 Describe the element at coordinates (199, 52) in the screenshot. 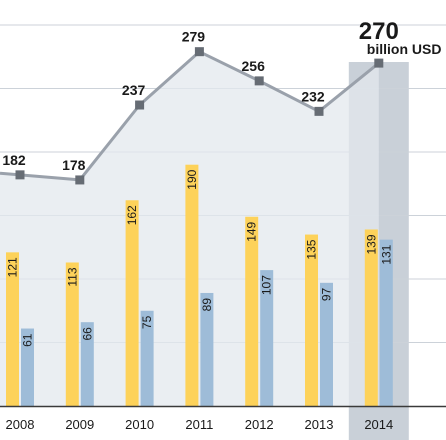

I see `line-marker-2011` at that location.